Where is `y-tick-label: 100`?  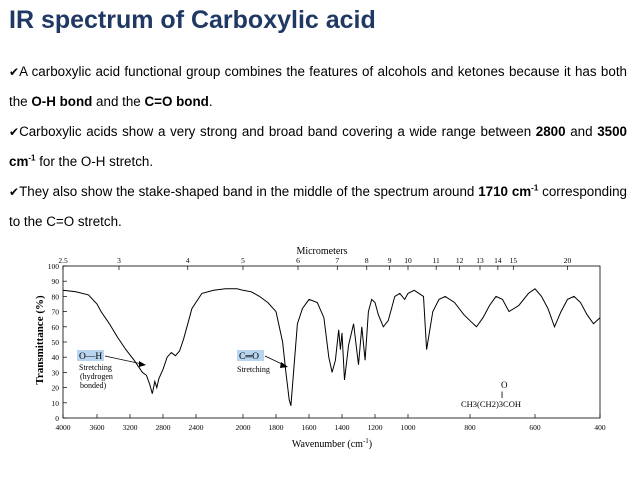
y-tick-label: 100 is located at coordinates (54, 266).